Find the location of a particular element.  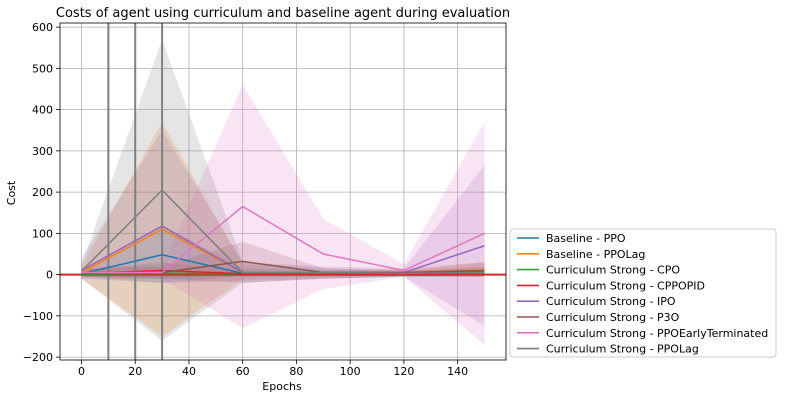

legend-box is located at coordinates (643, 293).